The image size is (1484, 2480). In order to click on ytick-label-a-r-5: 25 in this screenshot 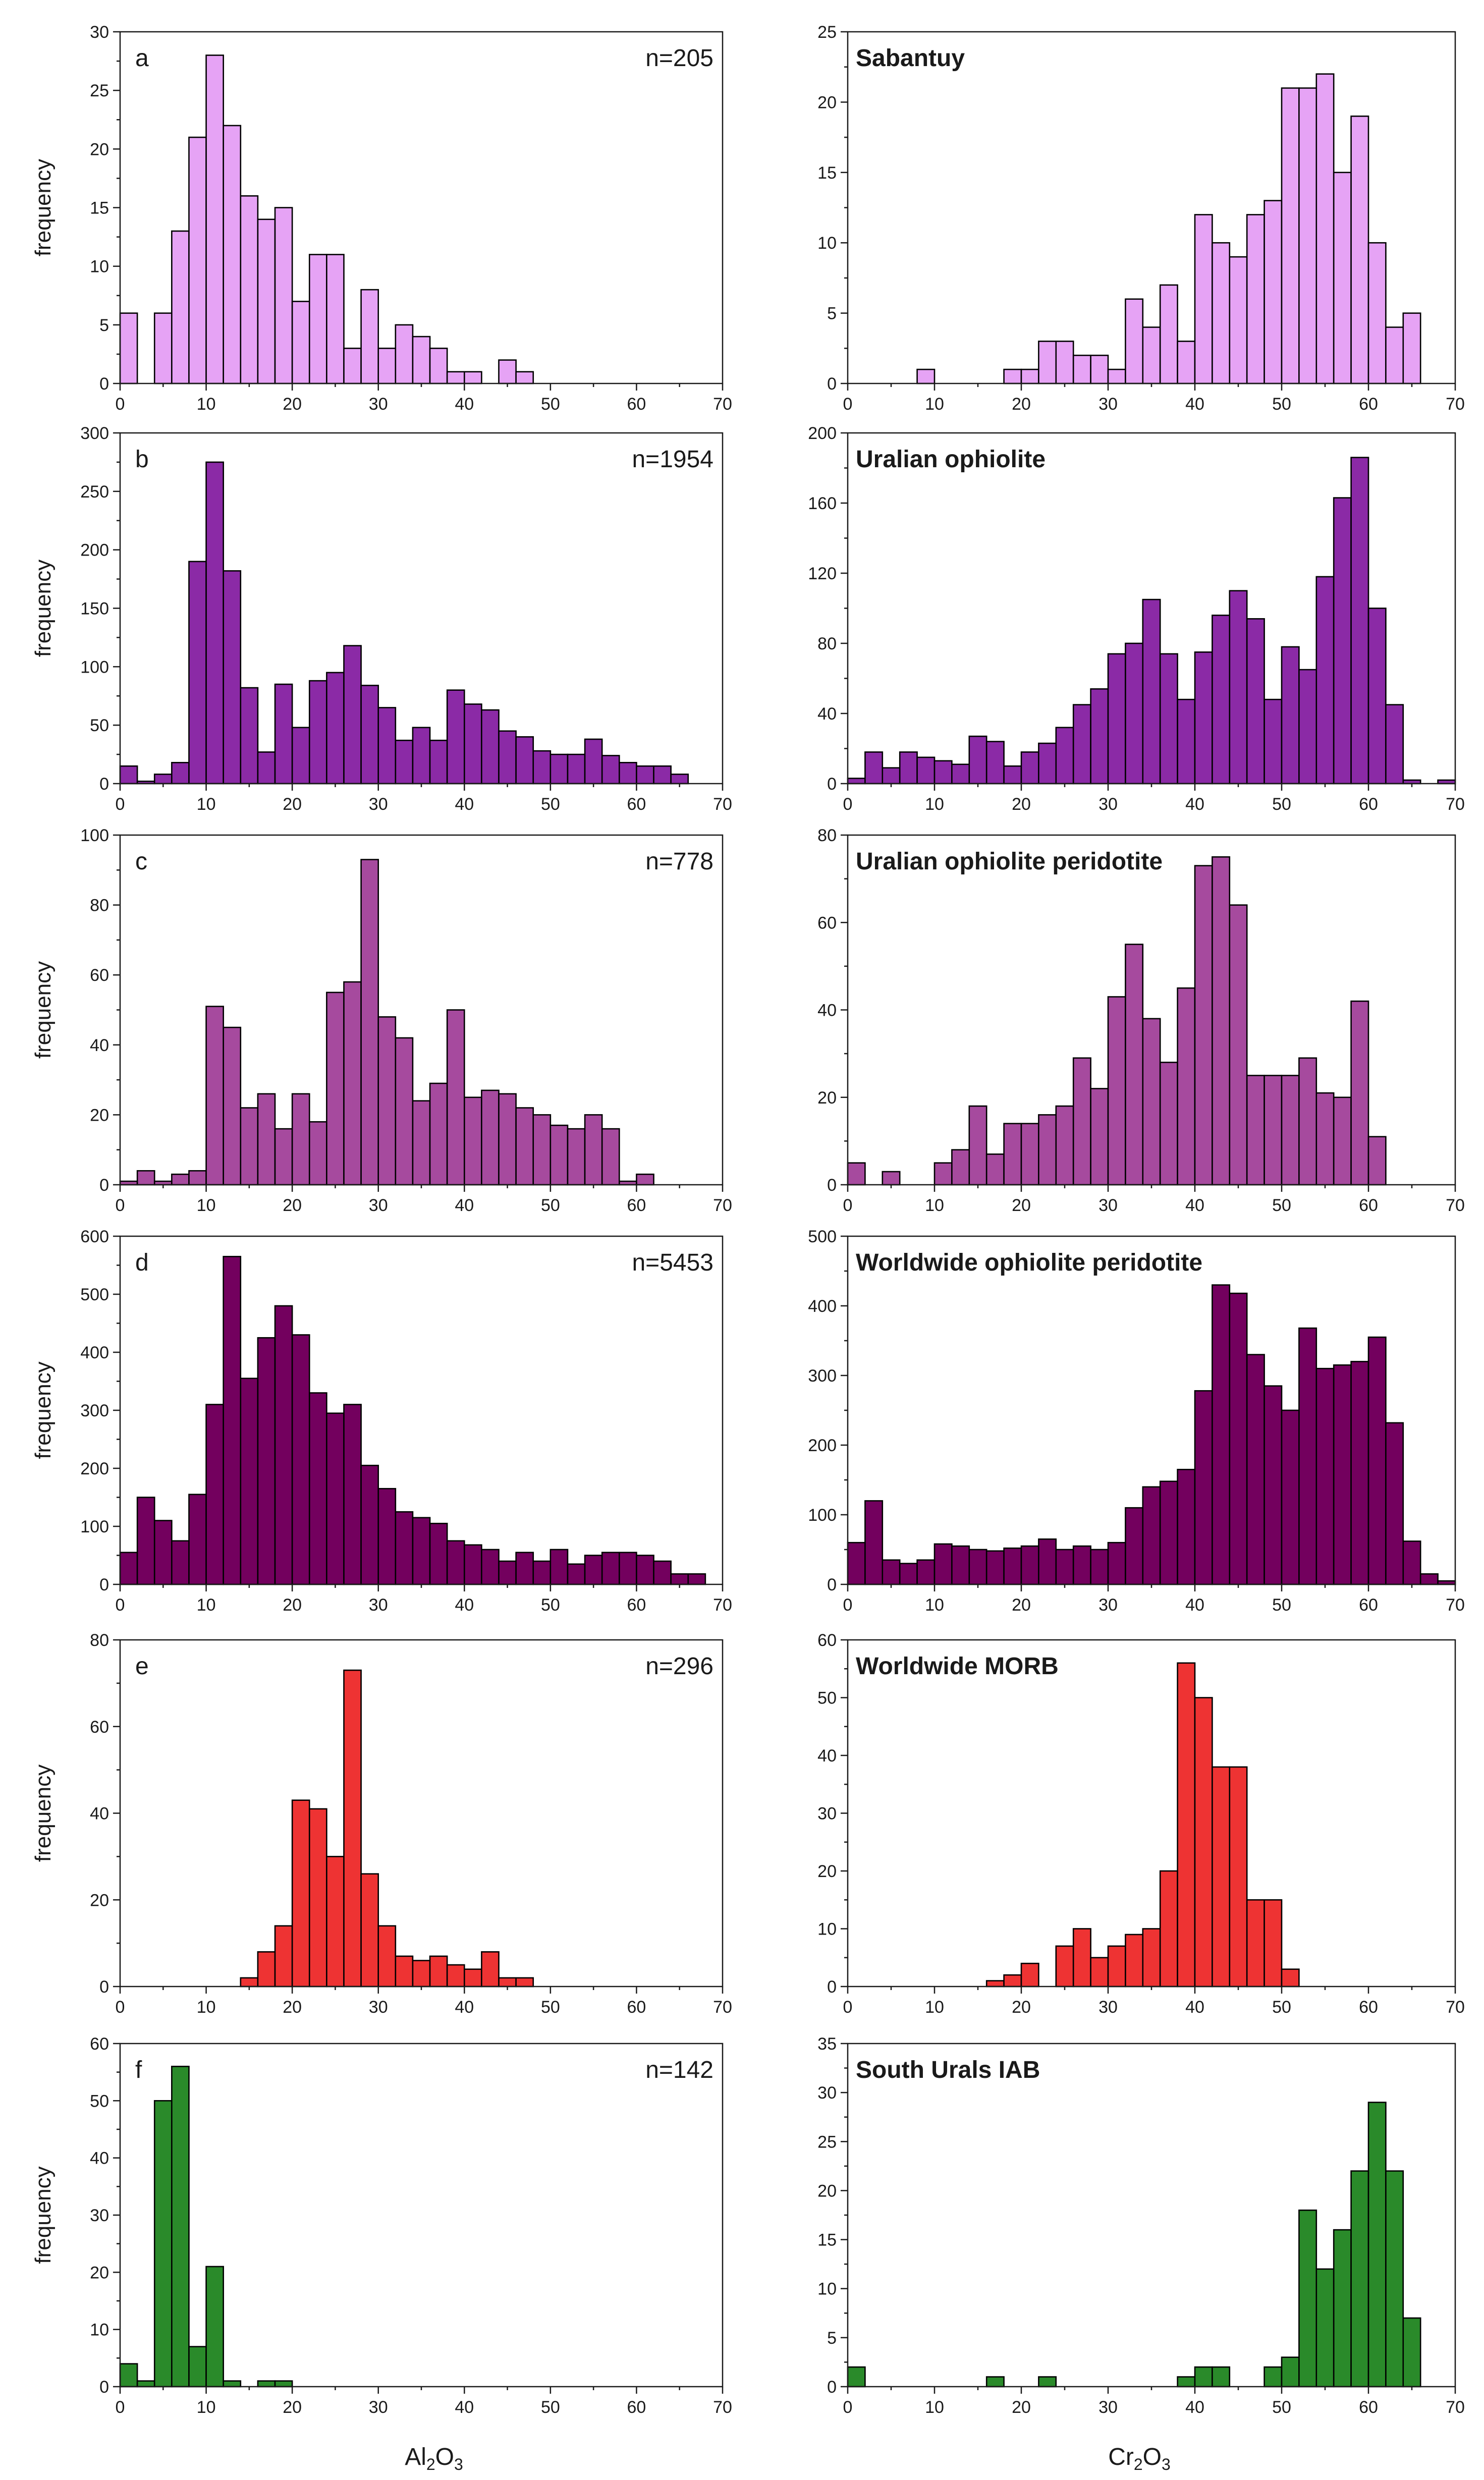, I will do `click(827, 32)`.